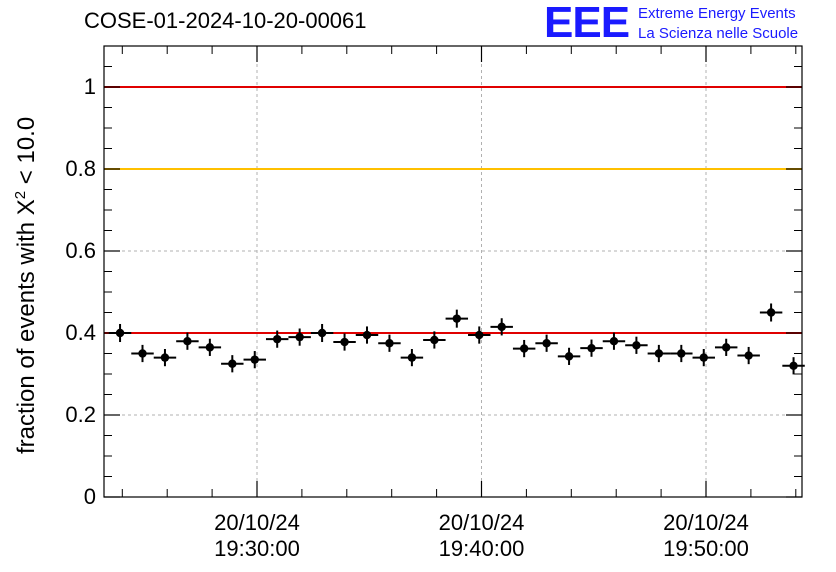 The image size is (836, 572). What do you see at coordinates (89, 86) in the screenshot?
I see `y-tick-label: 1` at bounding box center [89, 86].